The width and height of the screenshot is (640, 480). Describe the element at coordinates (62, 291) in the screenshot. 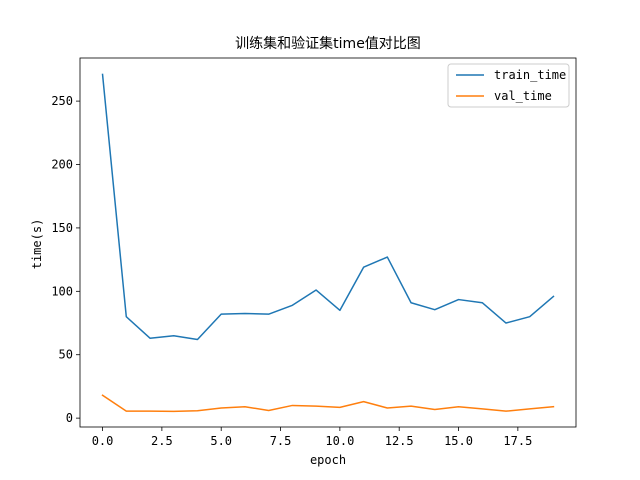

I see `y-tick-label: 100` at that location.